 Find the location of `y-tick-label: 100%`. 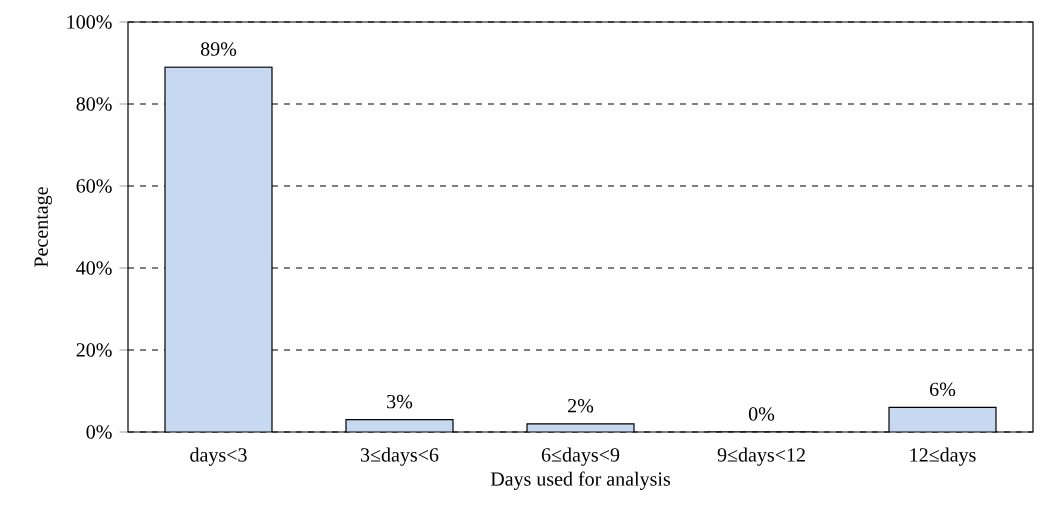

y-tick-label: 100% is located at coordinates (89, 22).